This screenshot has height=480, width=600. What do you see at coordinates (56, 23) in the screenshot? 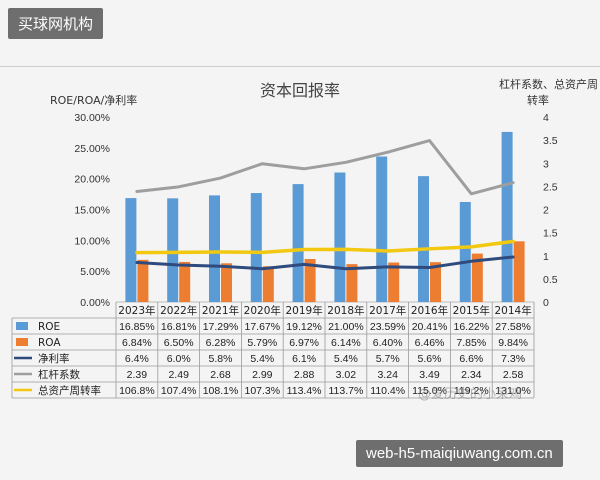
I see `watermark-top: 买球网机构` at bounding box center [56, 23].